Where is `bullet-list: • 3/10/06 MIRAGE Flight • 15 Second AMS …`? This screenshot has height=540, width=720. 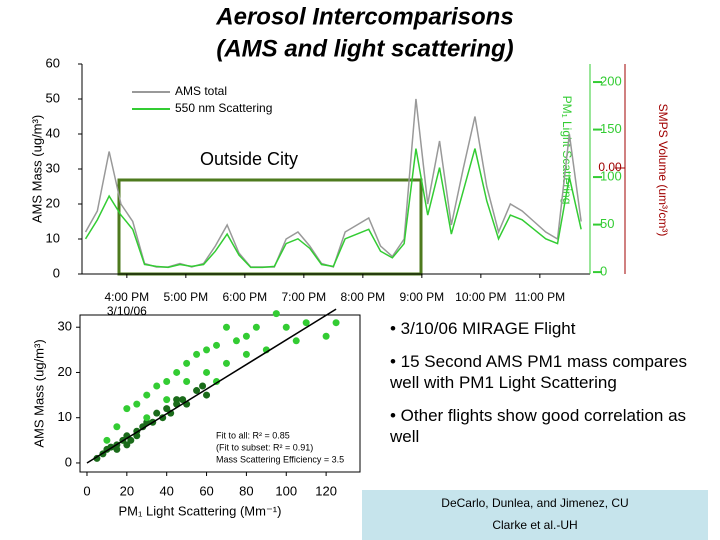
bullet-list: • 3/10/06 MIRAGE Flight • 15 Second AMS … is located at coordinates (540, 388).